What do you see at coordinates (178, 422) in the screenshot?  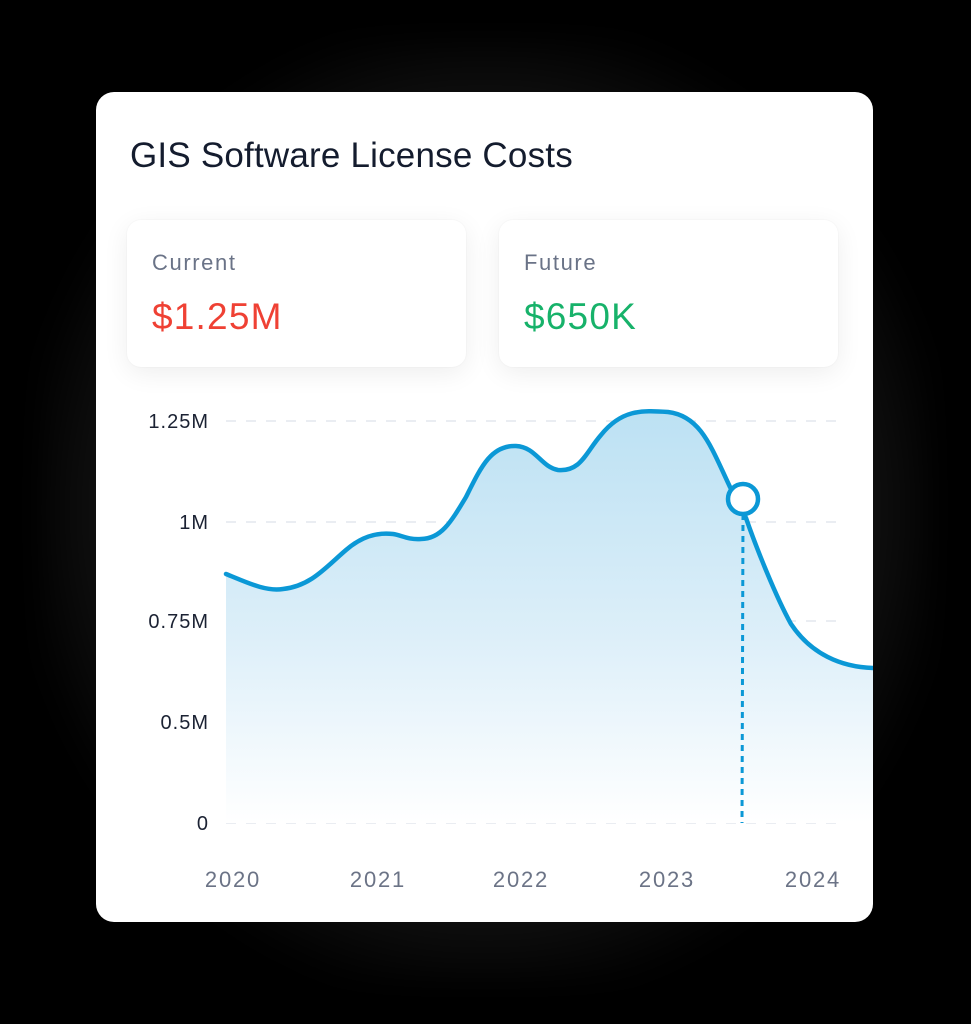 I see `y-tick-label: 1.25M` at bounding box center [178, 422].